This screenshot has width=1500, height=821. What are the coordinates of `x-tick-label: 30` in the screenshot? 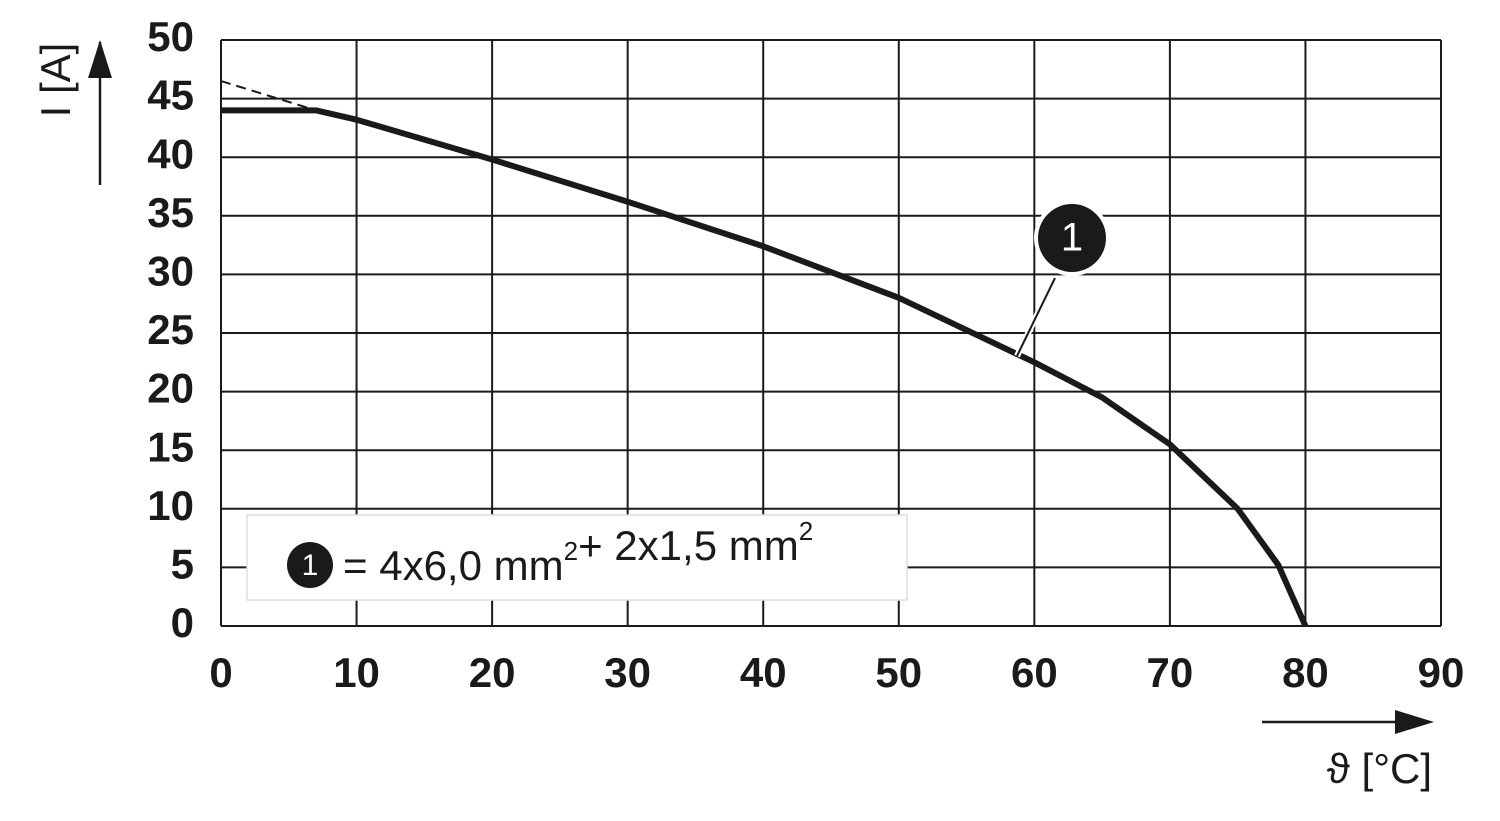 It's located at (627, 672).